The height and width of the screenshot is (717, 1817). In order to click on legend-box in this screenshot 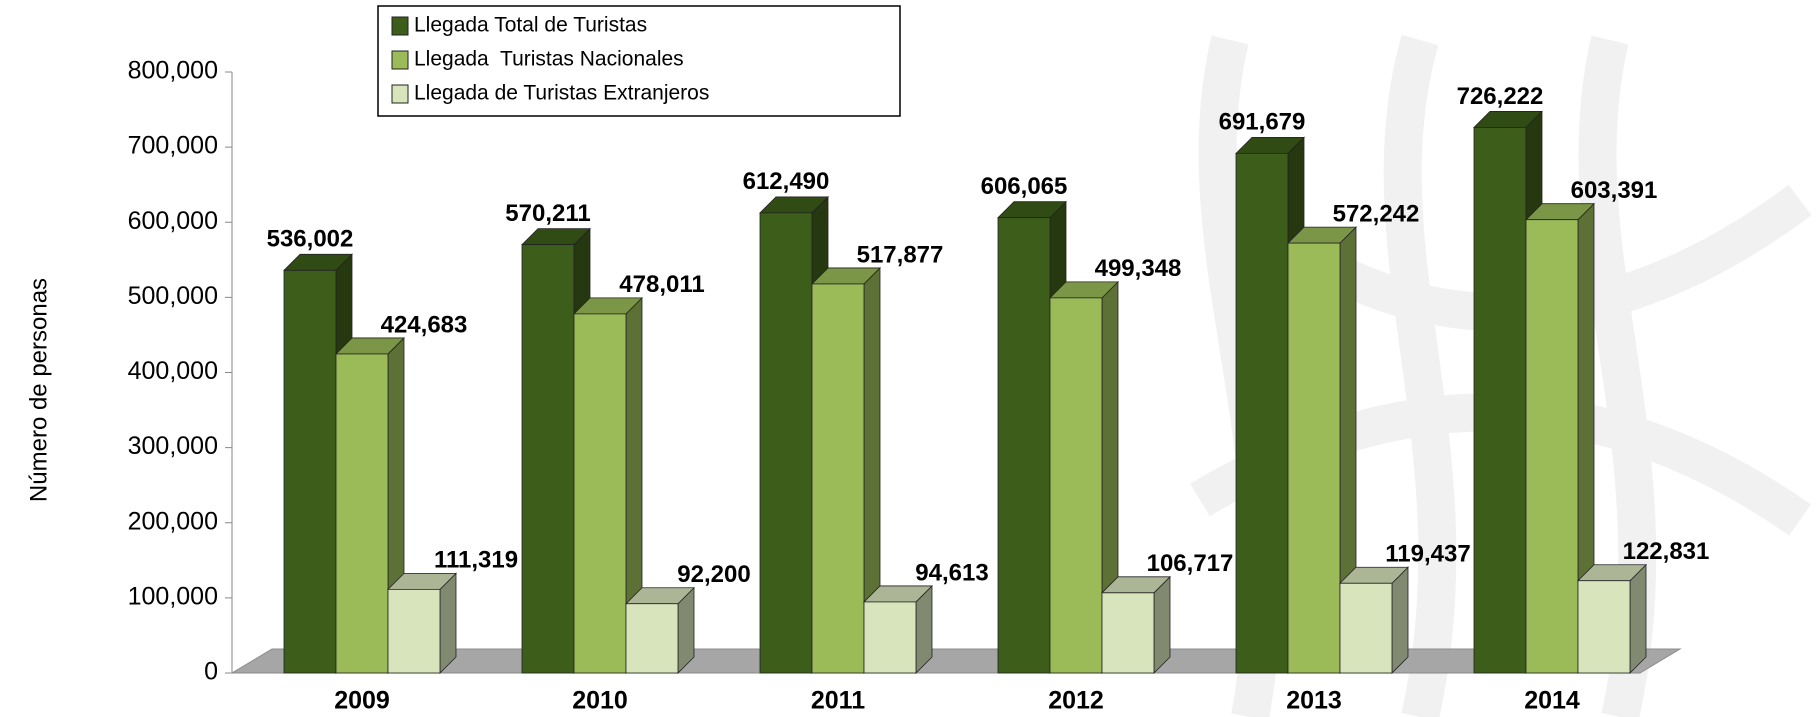, I will do `click(639, 61)`.